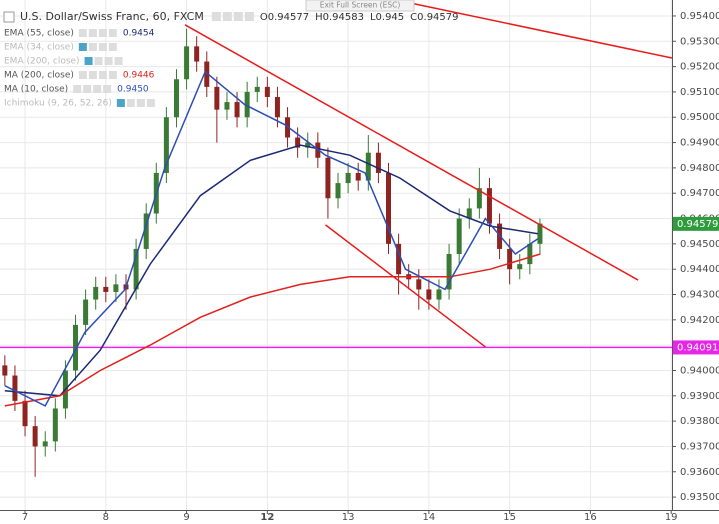  What do you see at coordinates (699, 421) in the screenshot?
I see `y-tick-label: 0.93800` at bounding box center [699, 421].